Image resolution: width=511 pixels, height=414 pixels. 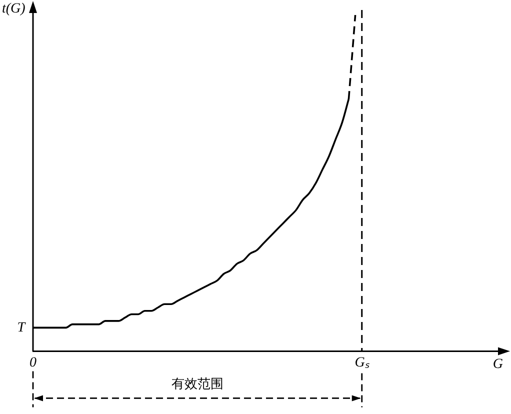 I want to click on x-tick-label: Gₛ, so click(x=362, y=362).